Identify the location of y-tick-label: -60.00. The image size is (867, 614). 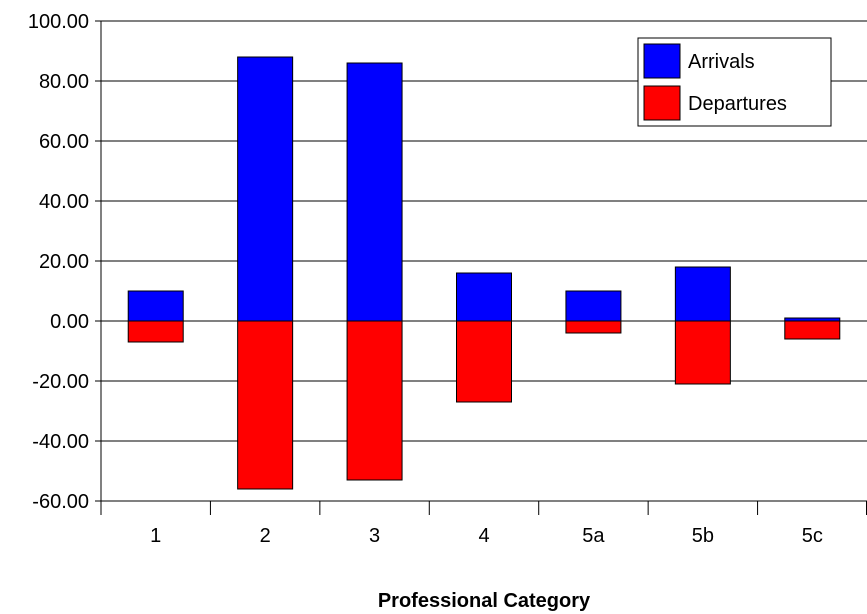
(60, 502).